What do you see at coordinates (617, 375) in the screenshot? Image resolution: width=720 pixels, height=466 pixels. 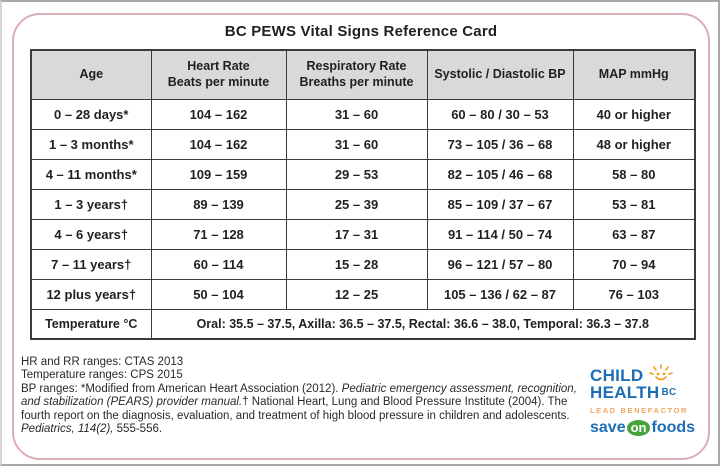 I see `child-health-word1: CHILD` at bounding box center [617, 375].